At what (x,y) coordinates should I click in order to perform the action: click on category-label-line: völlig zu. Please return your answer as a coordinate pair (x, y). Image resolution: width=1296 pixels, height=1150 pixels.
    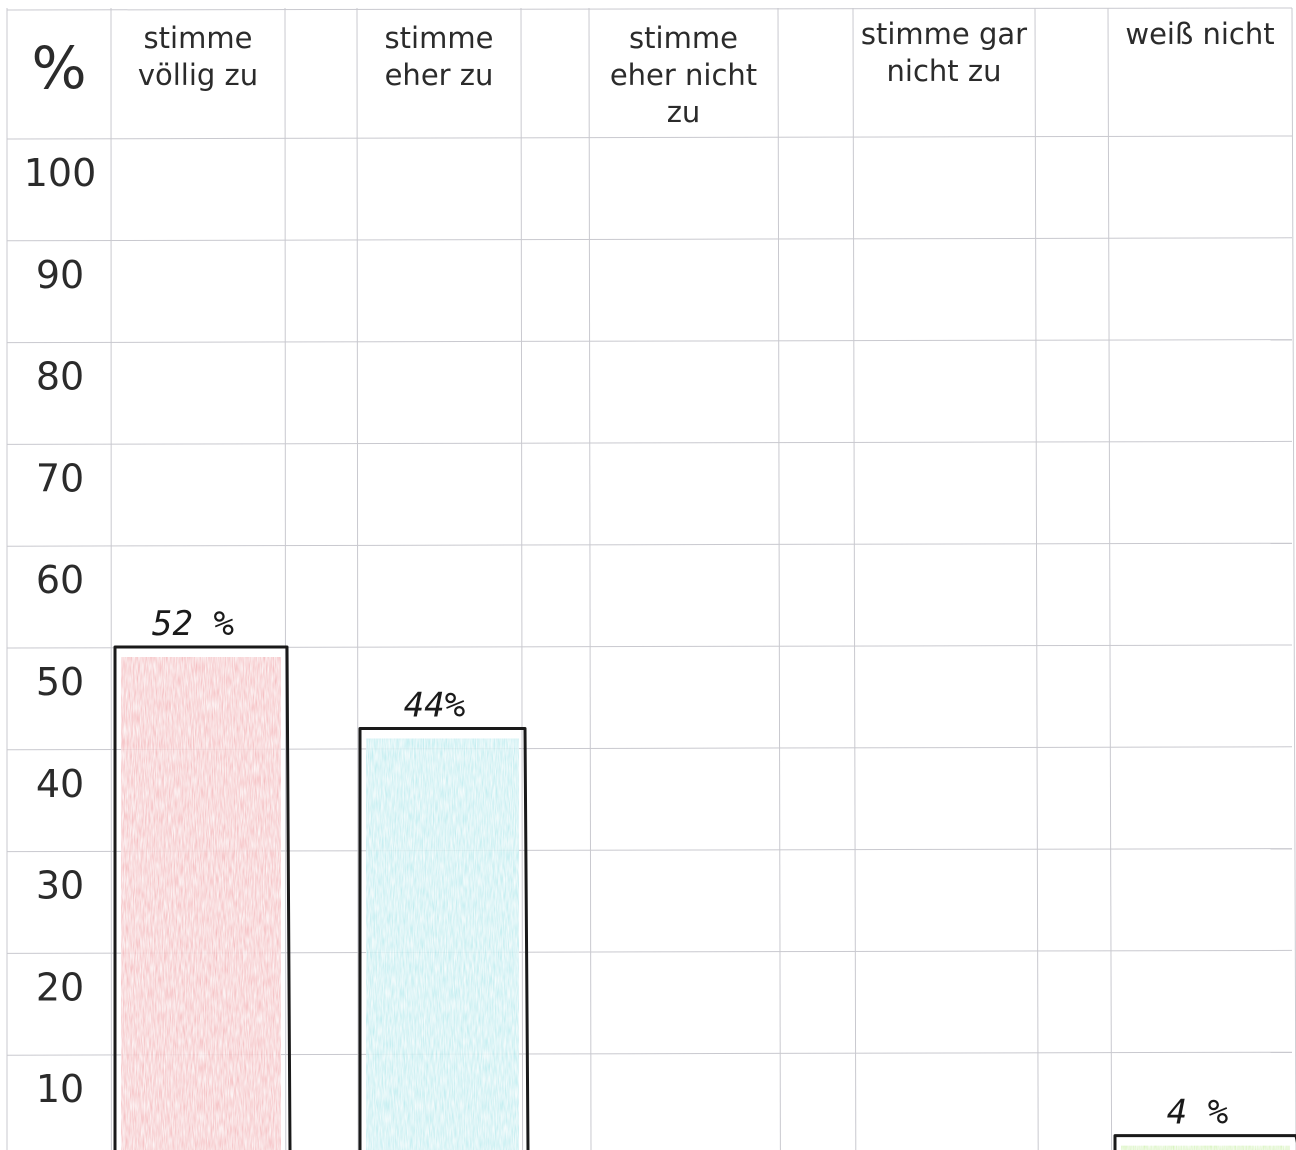
    Looking at the image, I should click on (198, 75).